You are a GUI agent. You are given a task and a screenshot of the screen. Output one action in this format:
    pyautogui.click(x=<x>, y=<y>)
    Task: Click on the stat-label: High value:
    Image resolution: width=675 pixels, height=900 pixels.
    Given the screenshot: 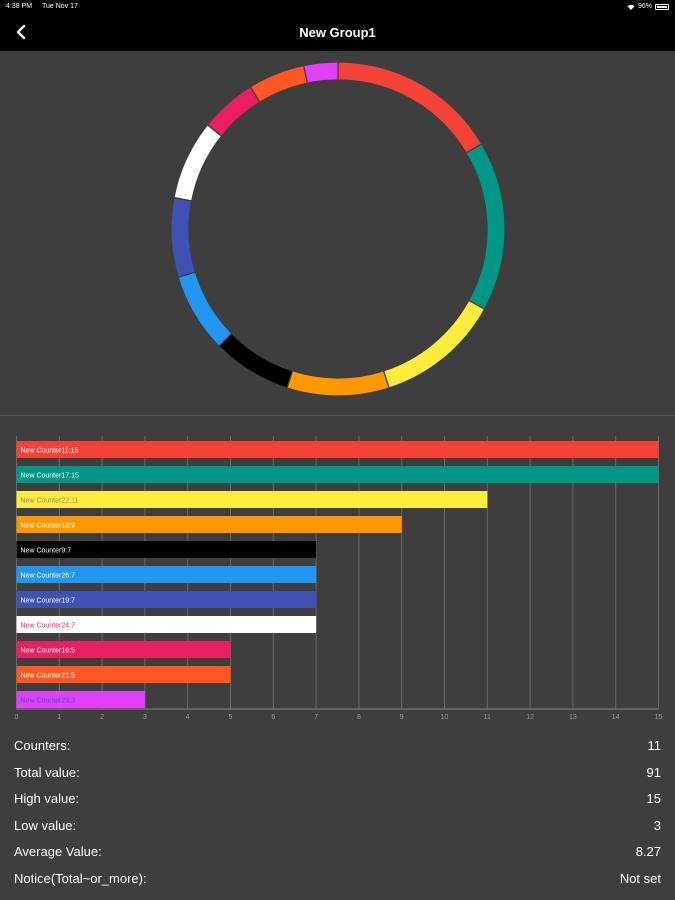 What is the action you would take?
    pyautogui.click(x=47, y=798)
    